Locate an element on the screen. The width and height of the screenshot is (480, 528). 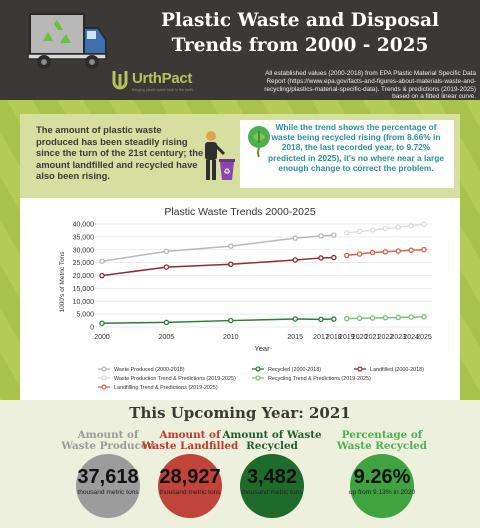
stat-unit: up from 9.13% in 2020 is located at coordinates (382, 492).